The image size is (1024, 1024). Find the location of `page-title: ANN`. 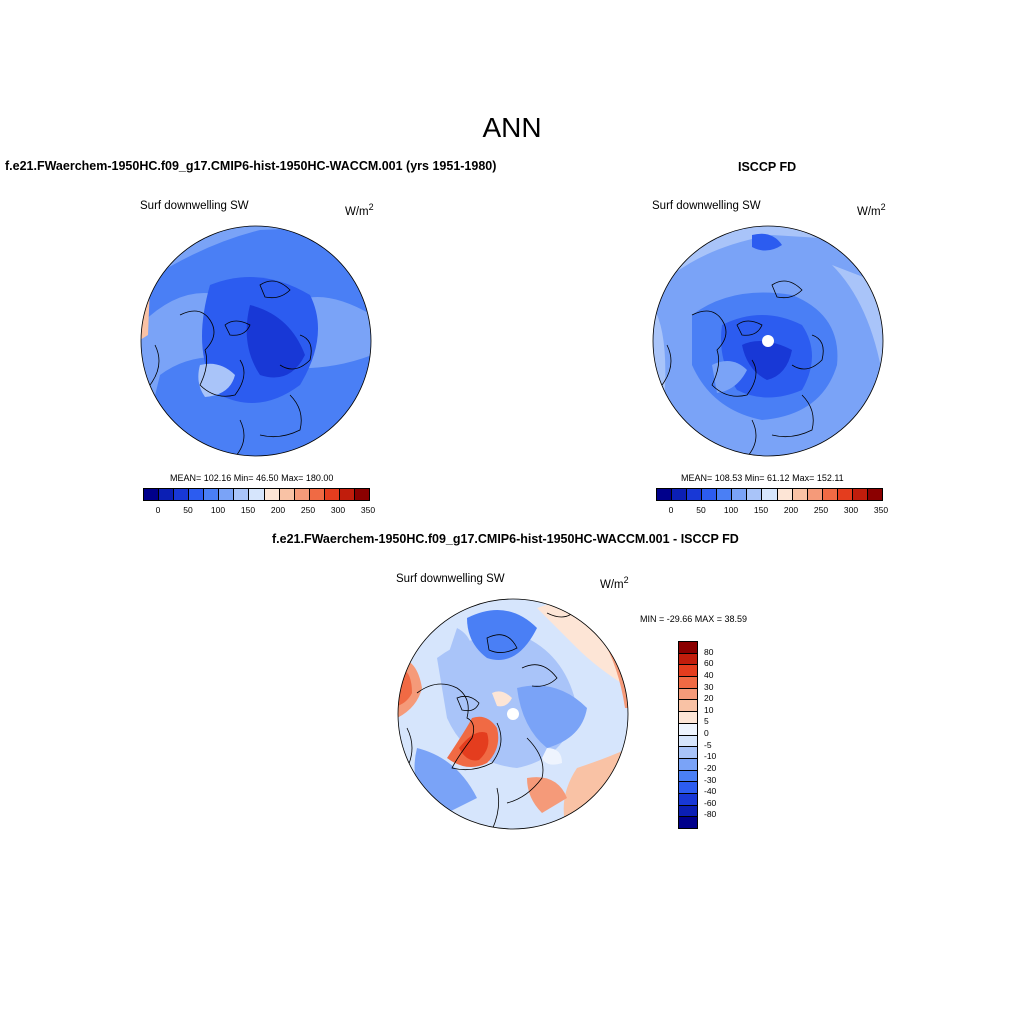

page-title: ANN is located at coordinates (512, 127).